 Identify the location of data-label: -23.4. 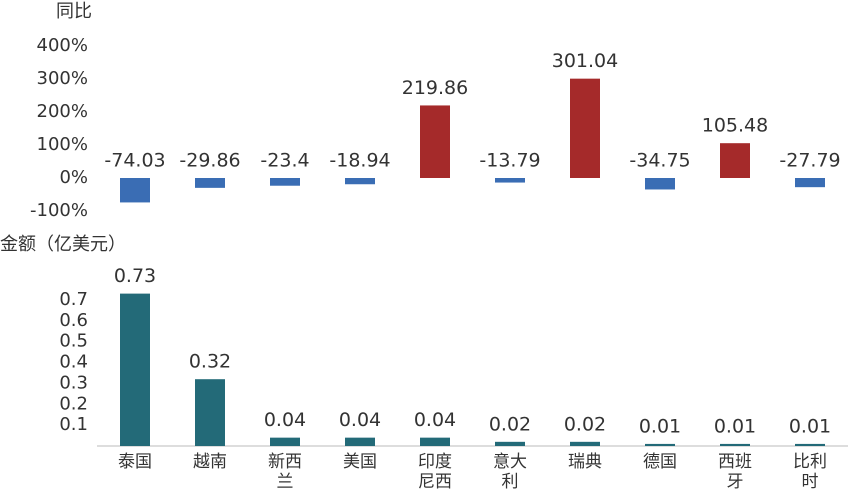
(284, 161).